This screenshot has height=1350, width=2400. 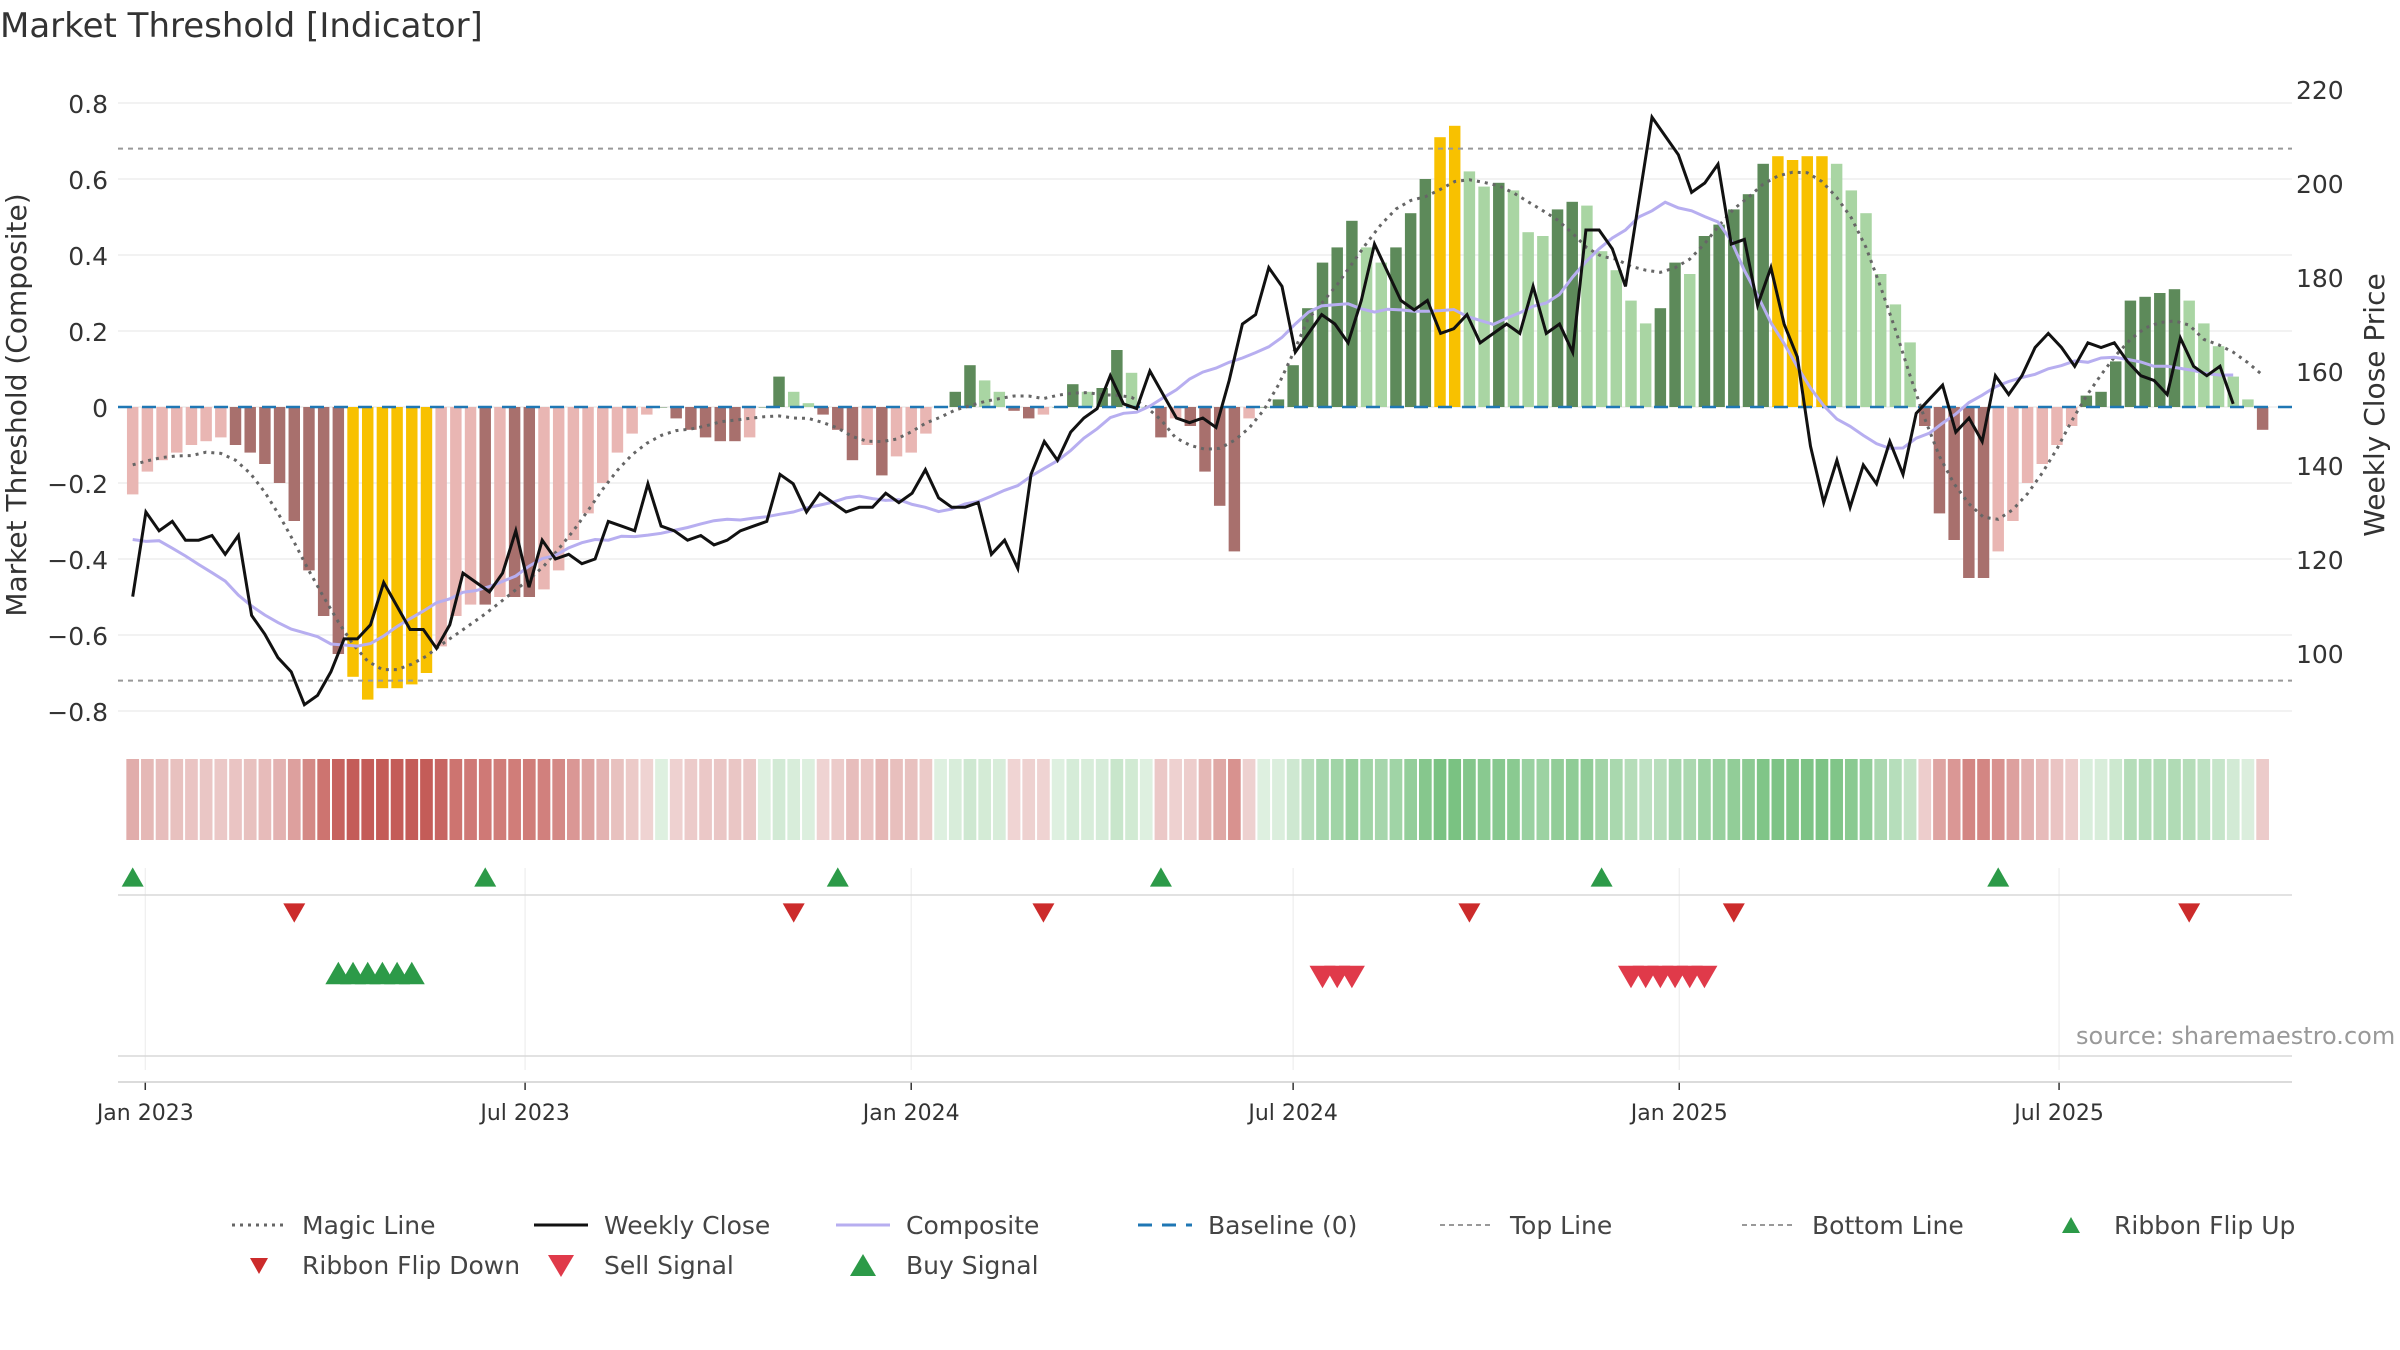 What do you see at coordinates (16, 404) in the screenshot?
I see `y-axis-left-label: Market Threshold (Composite)` at bounding box center [16, 404].